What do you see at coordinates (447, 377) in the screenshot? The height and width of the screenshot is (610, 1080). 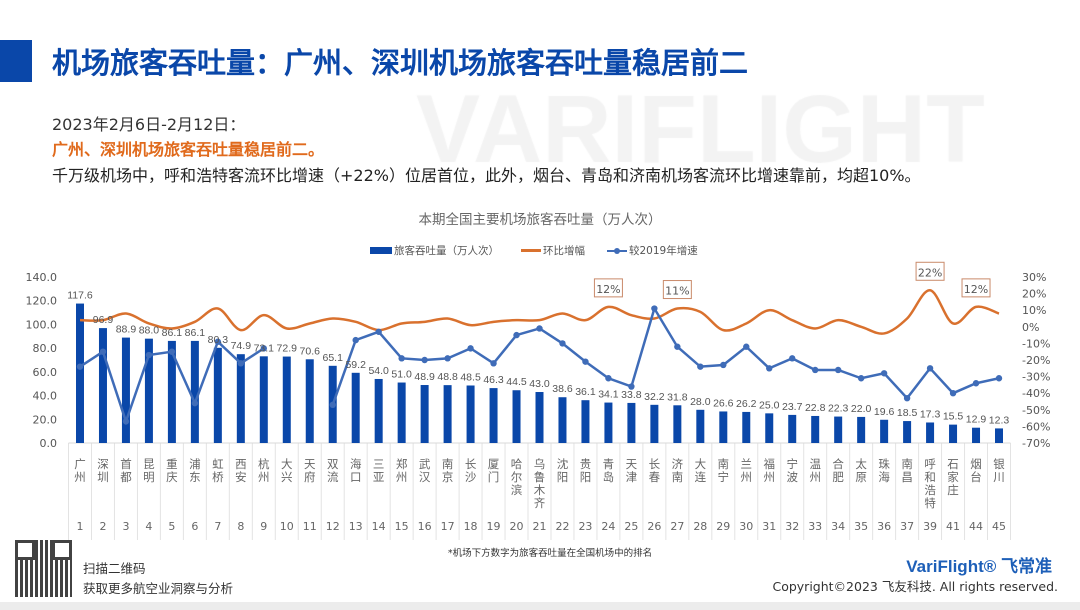 I see `bar-data-label: 48.8` at bounding box center [447, 377].